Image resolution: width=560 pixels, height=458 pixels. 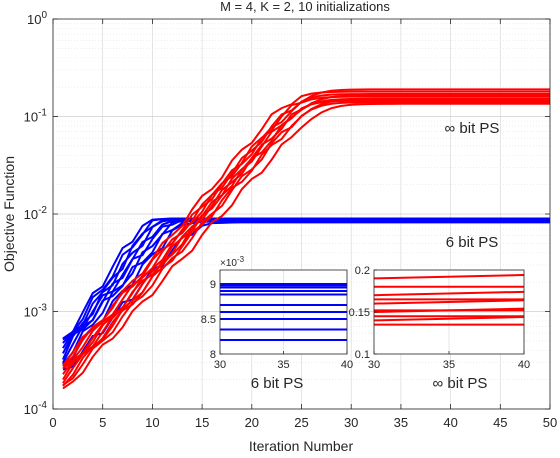 I want to click on x-tick-label: 25, so click(x=301, y=422).